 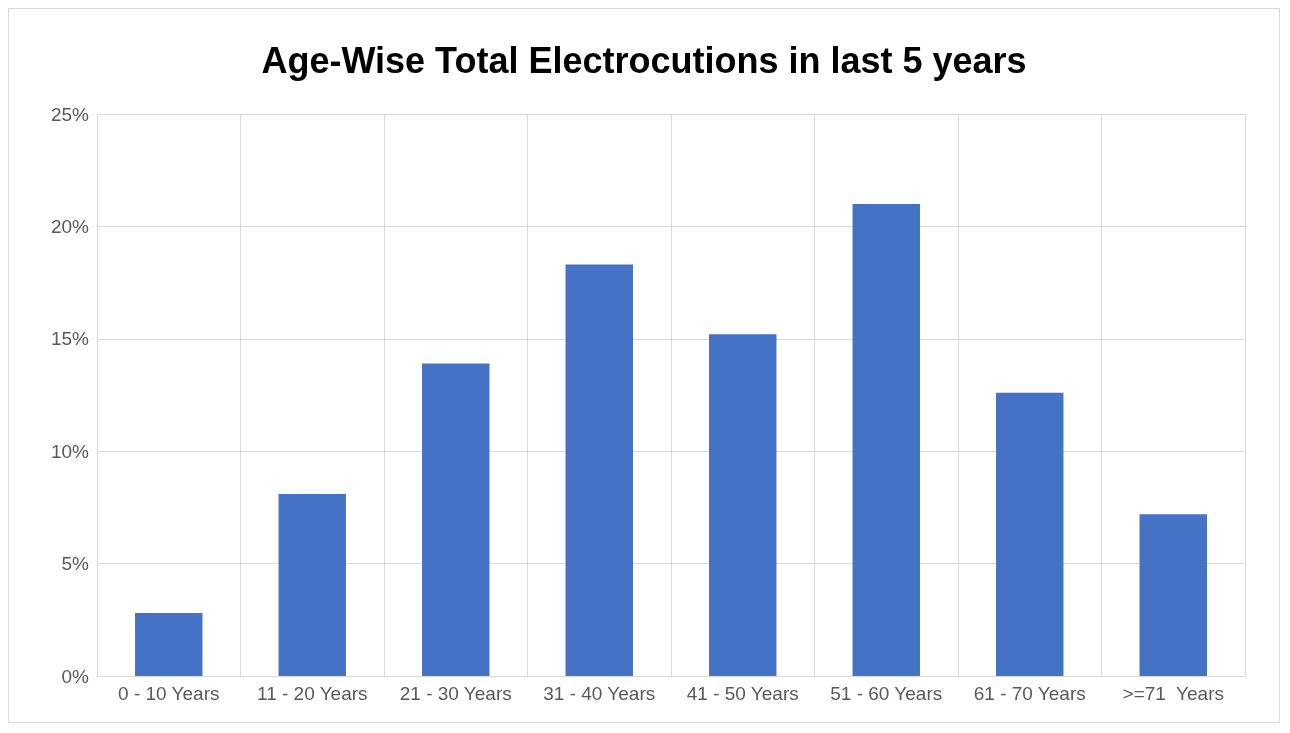 What do you see at coordinates (75, 564) in the screenshot?
I see `y-tick-label: 5%` at bounding box center [75, 564].